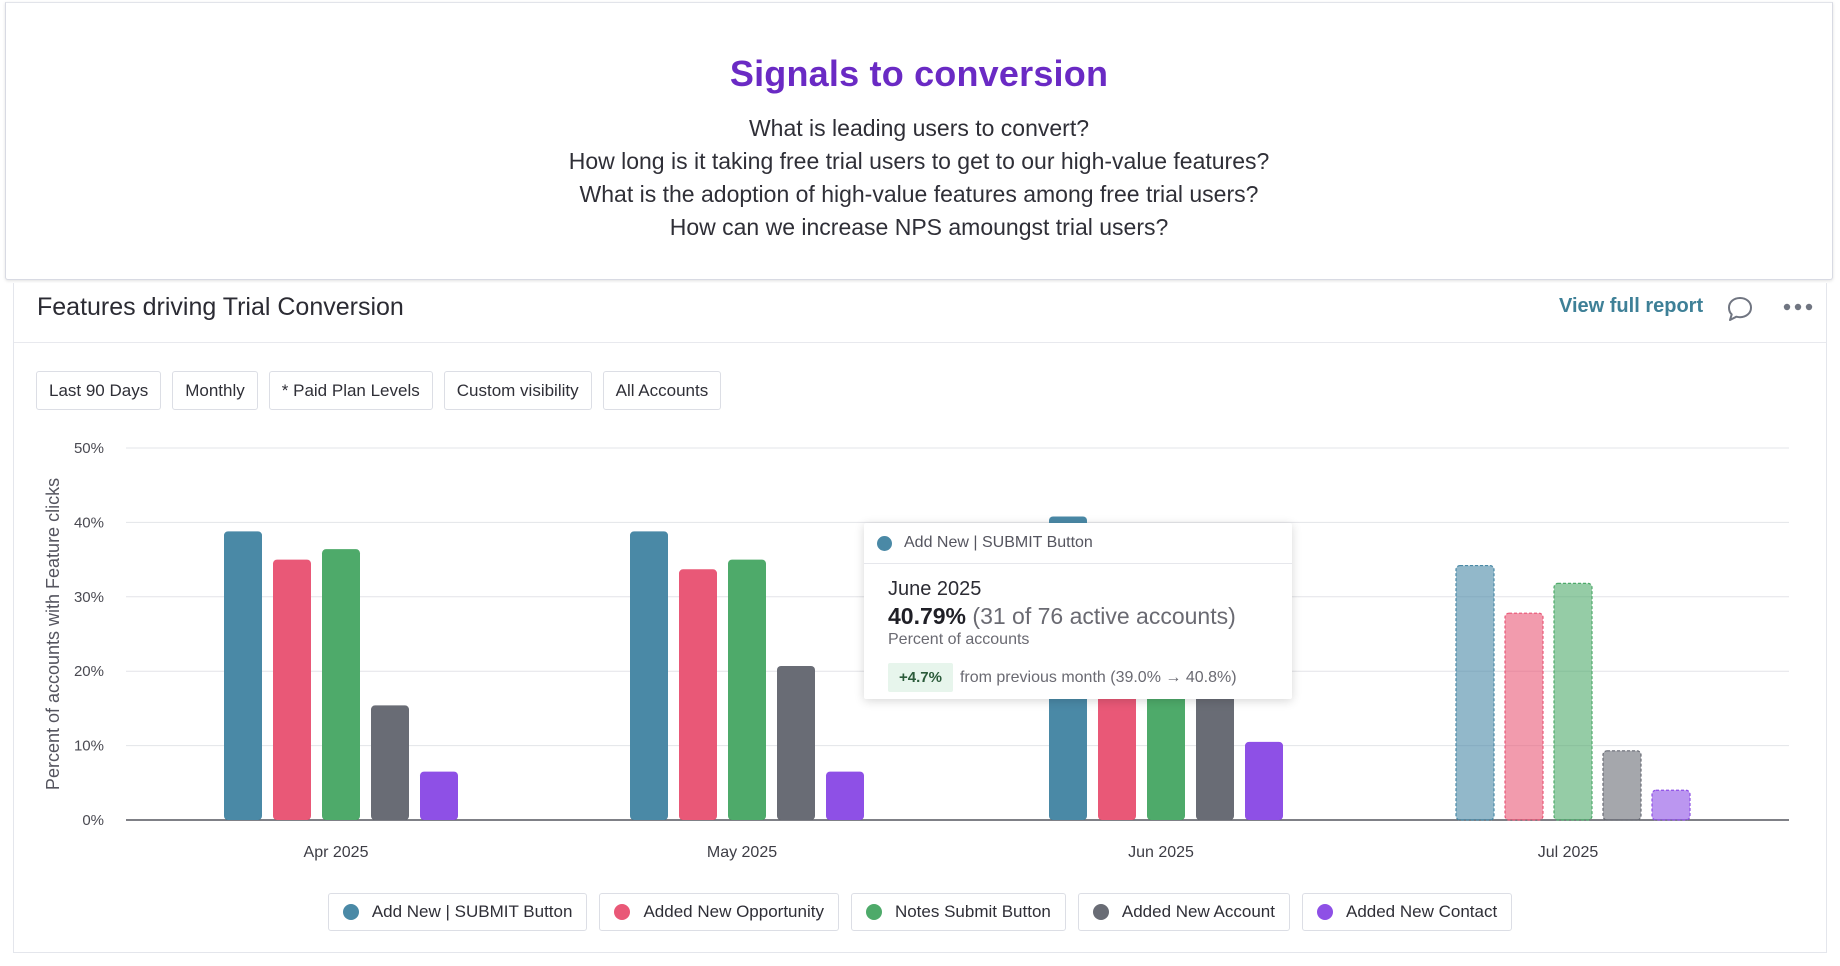  Describe the element at coordinates (927, 616) in the screenshot. I see `tooltip-value: 40.79%` at that location.